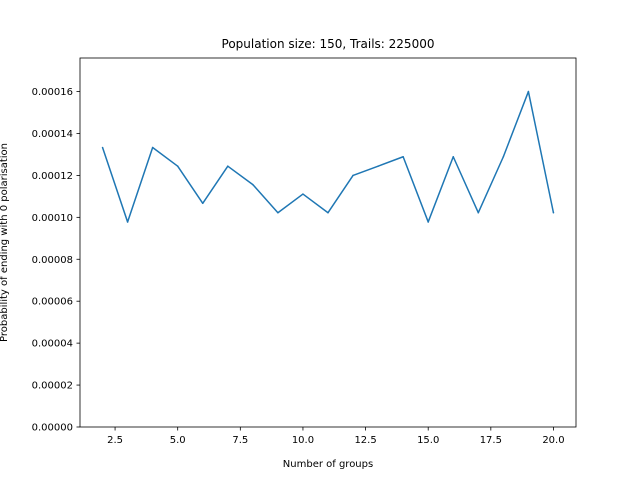 This screenshot has height=480, width=640. Describe the element at coordinates (491, 440) in the screenshot. I see `x-tick-label: 17.5` at that location.